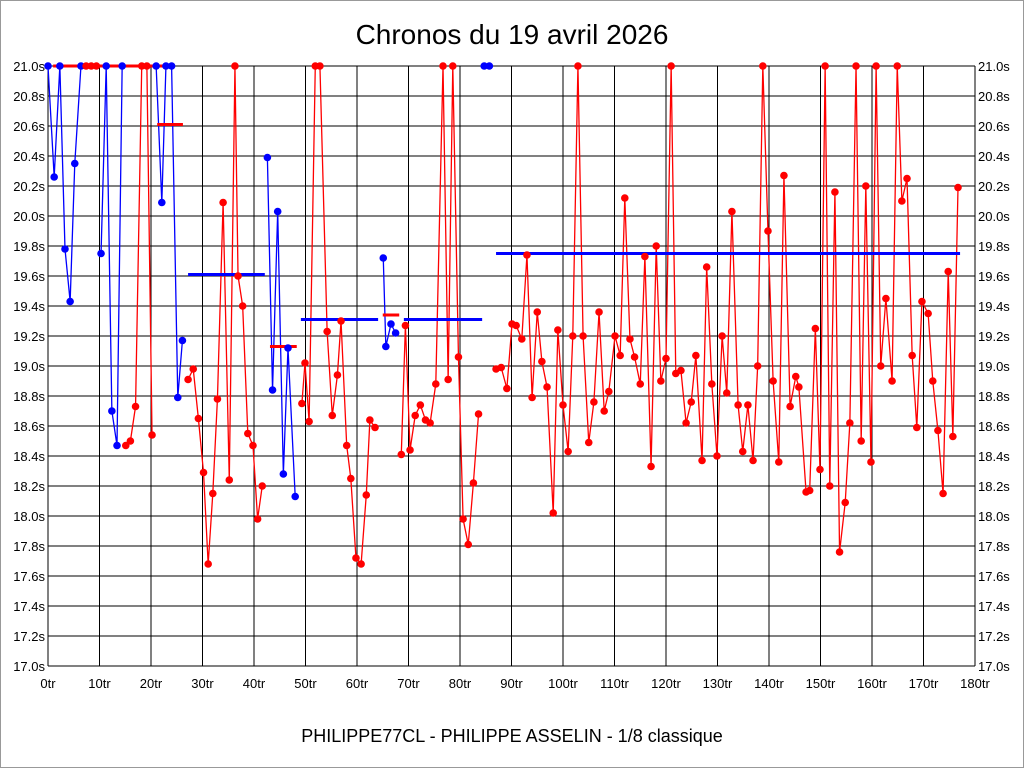 The width and height of the screenshot is (1024, 768). What do you see at coordinates (357, 683) in the screenshot?
I see `x-tick-label: 60tr` at bounding box center [357, 683].